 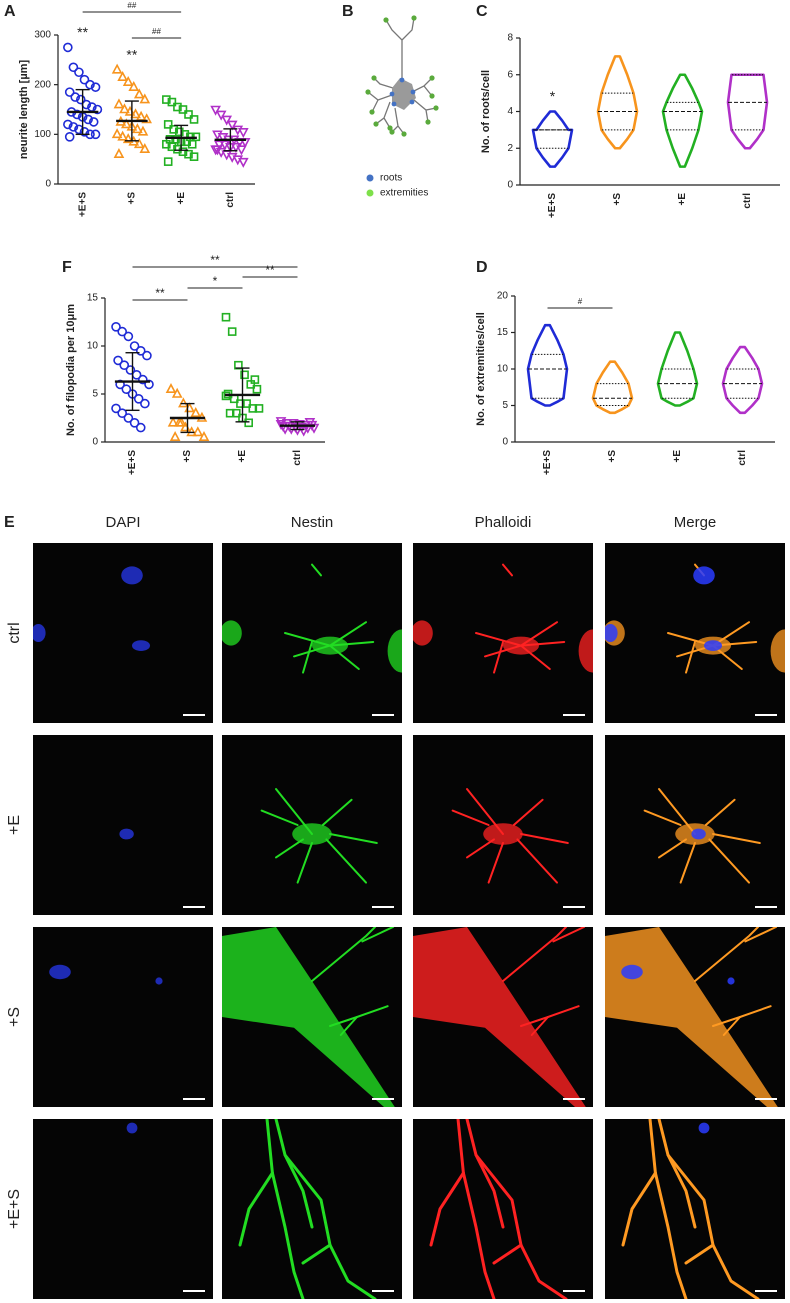 I want to click on panel-letter: E, so click(x=9, y=522).